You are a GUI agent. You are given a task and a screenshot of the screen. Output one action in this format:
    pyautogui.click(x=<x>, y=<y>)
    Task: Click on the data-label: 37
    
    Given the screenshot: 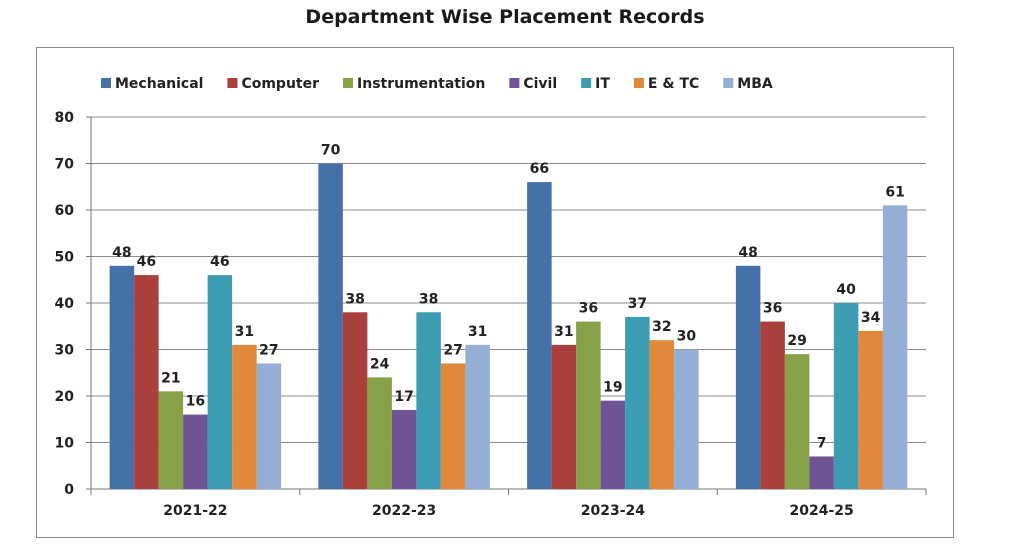 What is the action you would take?
    pyautogui.click(x=637, y=304)
    